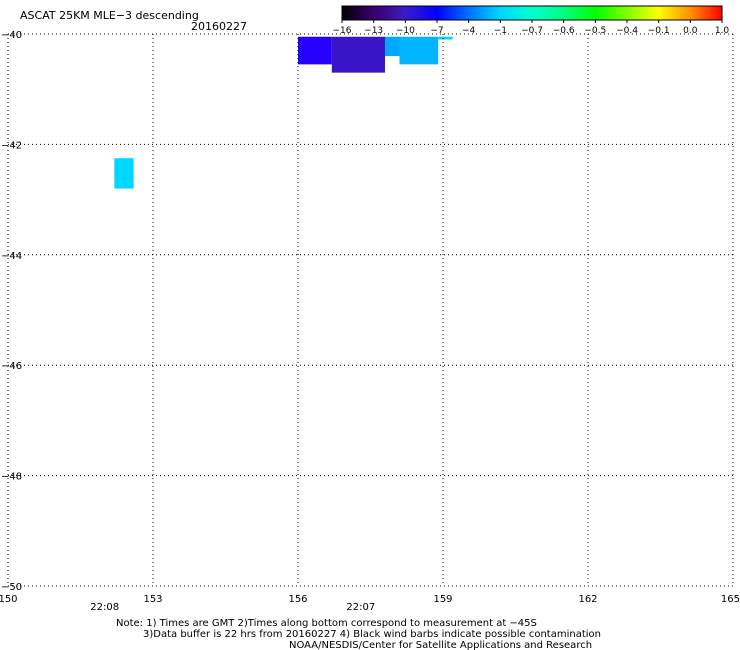  Describe the element at coordinates (283, 112) in the screenshot. I see `data-cells` at that location.